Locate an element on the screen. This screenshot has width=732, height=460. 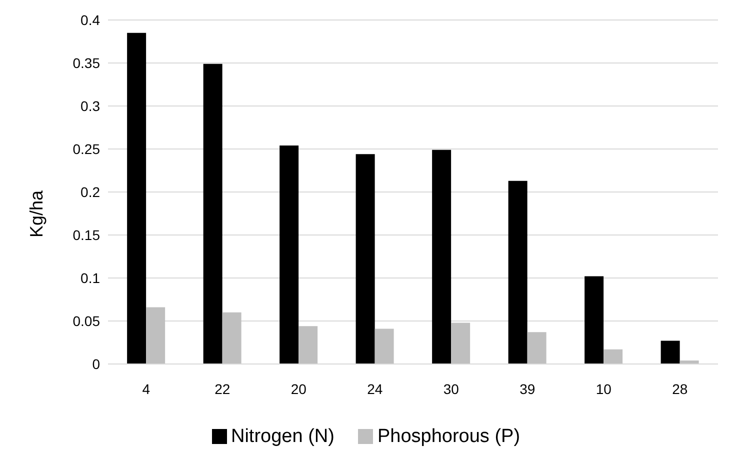
y-tick-label: 0.25 is located at coordinates (86, 148).